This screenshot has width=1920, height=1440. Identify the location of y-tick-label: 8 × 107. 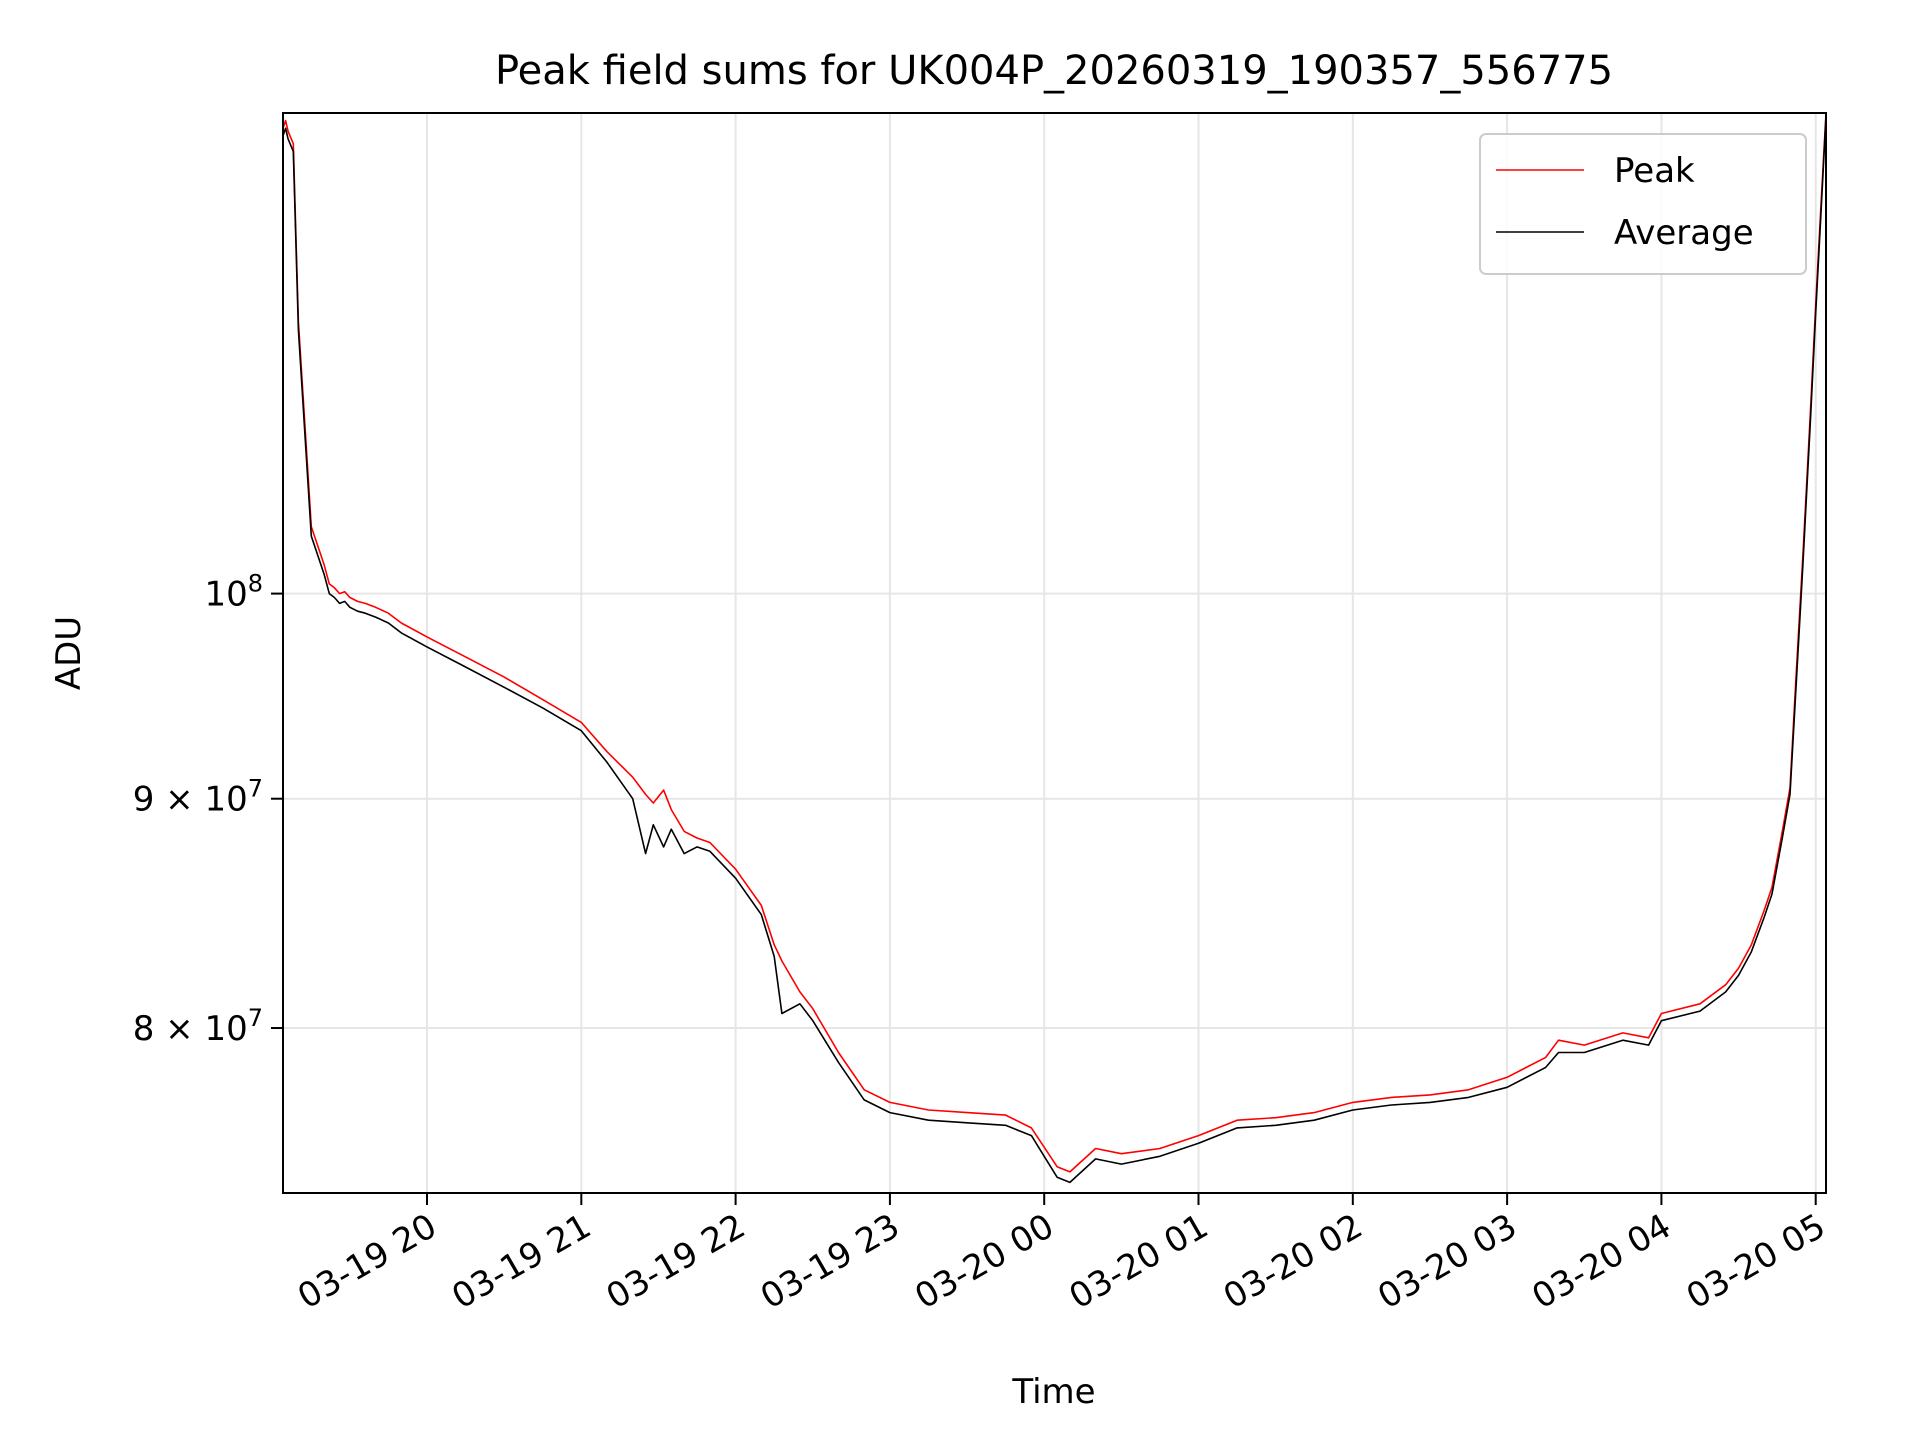
(198, 1026).